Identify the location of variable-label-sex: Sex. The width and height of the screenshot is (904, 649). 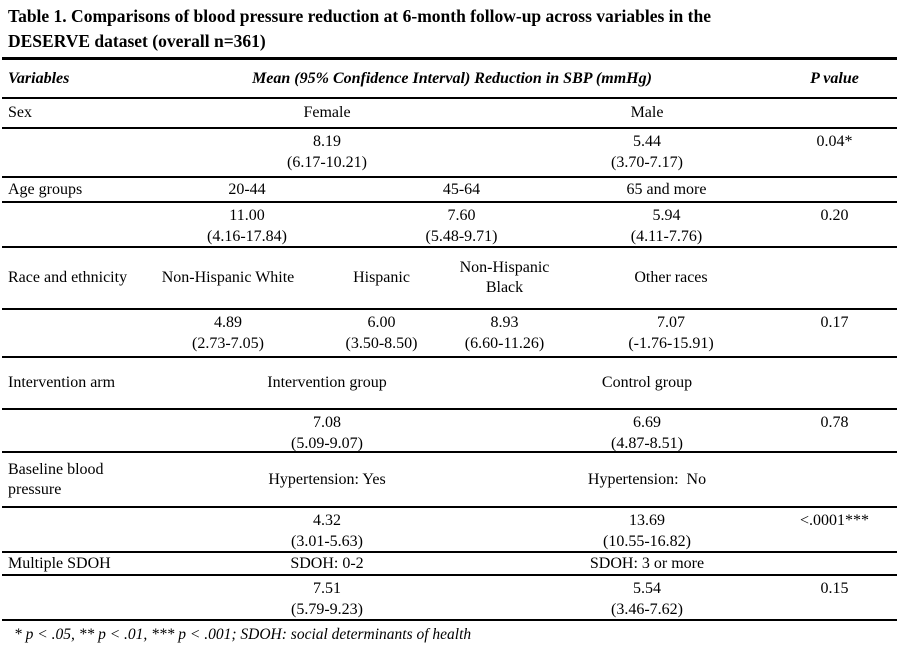
(20, 112).